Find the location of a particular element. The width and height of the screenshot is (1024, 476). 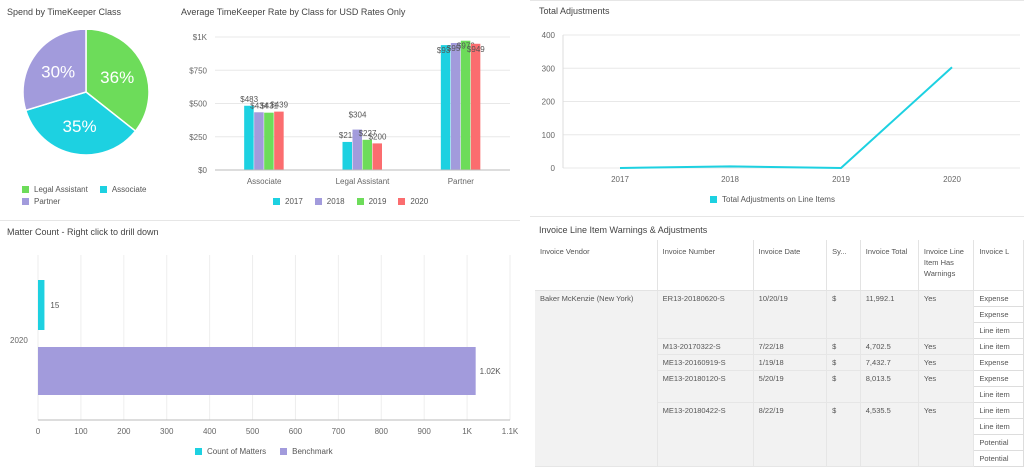

swatch-benchmark is located at coordinates (284, 451).